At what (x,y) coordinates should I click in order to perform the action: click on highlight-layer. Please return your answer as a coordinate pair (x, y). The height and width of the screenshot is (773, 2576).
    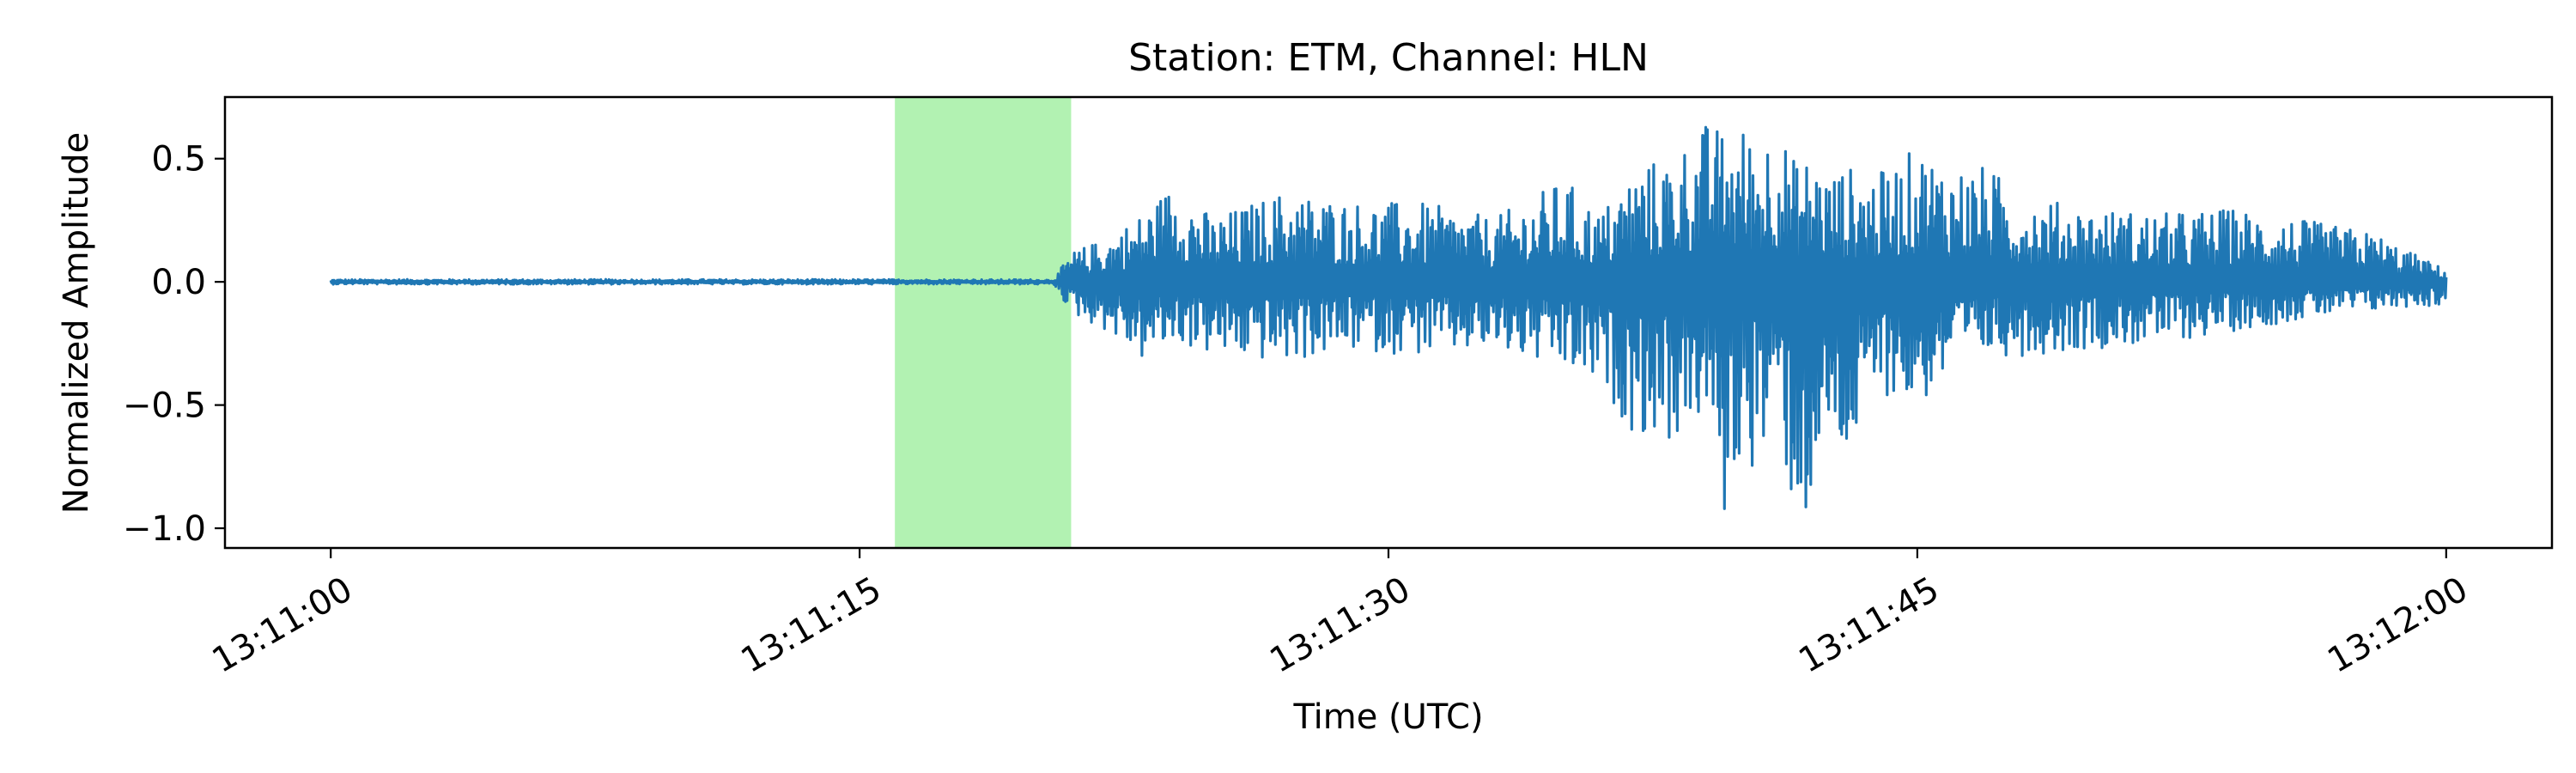
    Looking at the image, I should click on (984, 322).